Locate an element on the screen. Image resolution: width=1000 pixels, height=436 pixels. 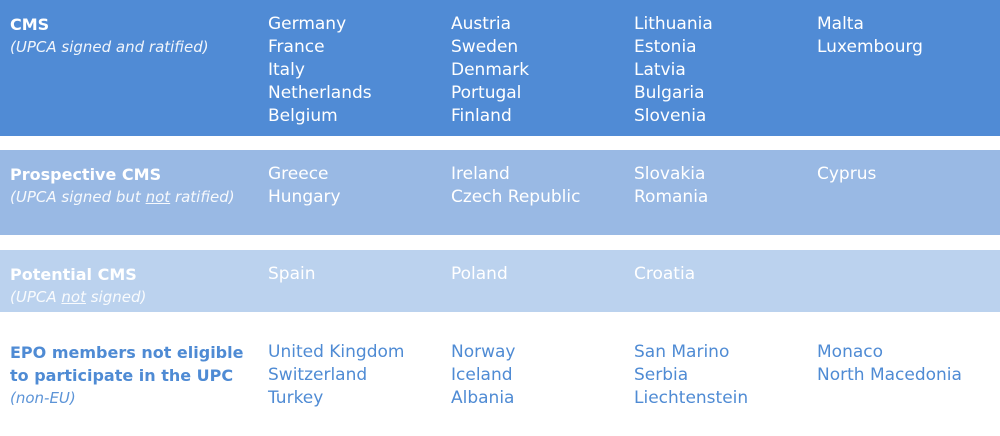
country-column: Norway Iceland Albania is located at coordinates (483, 375).